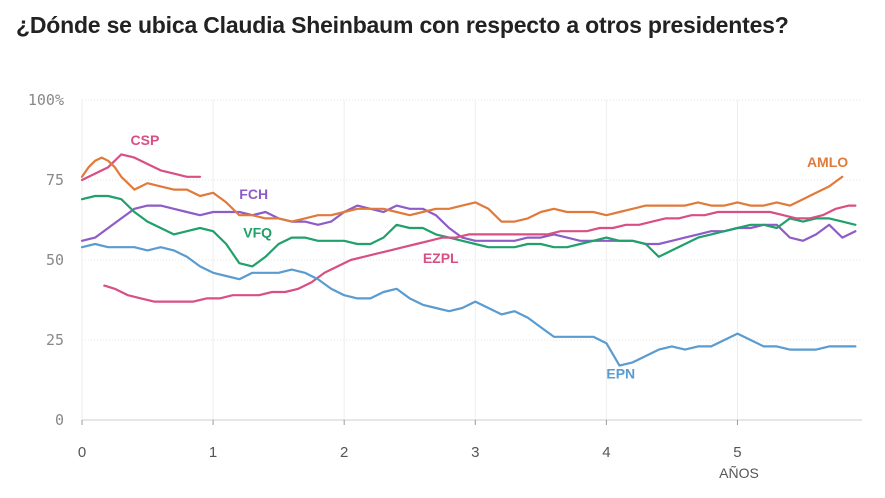  Describe the element at coordinates (475, 452) in the screenshot. I see `x-tick-label: 3` at that location.